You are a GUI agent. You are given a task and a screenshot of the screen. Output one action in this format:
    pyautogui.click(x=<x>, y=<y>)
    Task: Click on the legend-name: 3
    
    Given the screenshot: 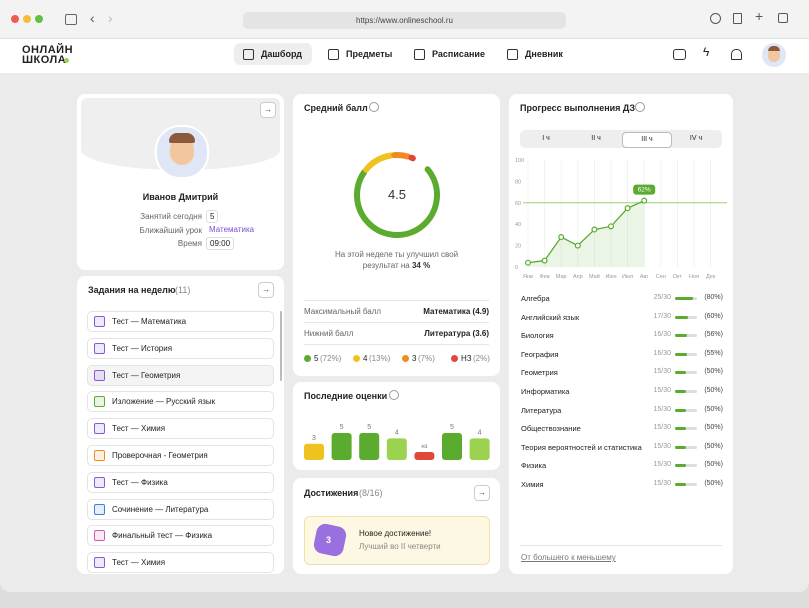 What is the action you would take?
    pyautogui.click(x=414, y=358)
    